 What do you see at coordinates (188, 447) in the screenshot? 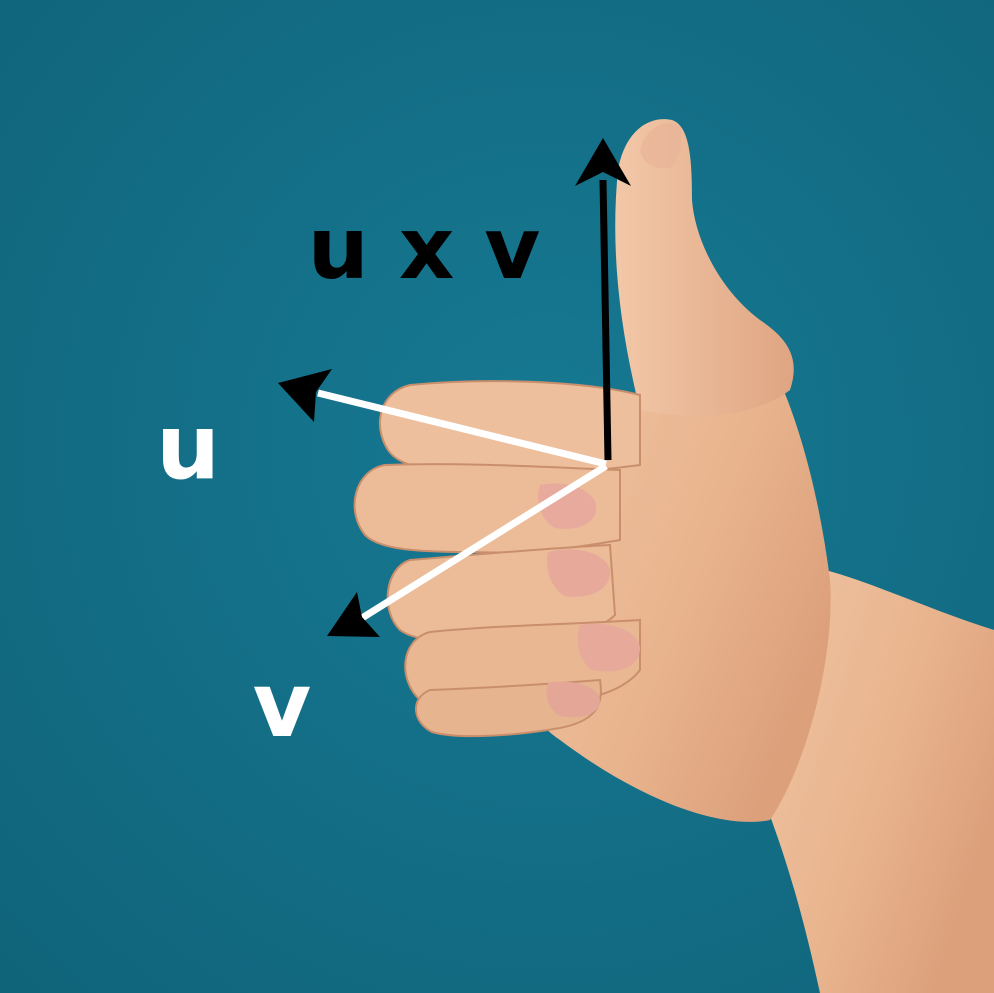
I see `vector-u-label: u` at bounding box center [188, 447].